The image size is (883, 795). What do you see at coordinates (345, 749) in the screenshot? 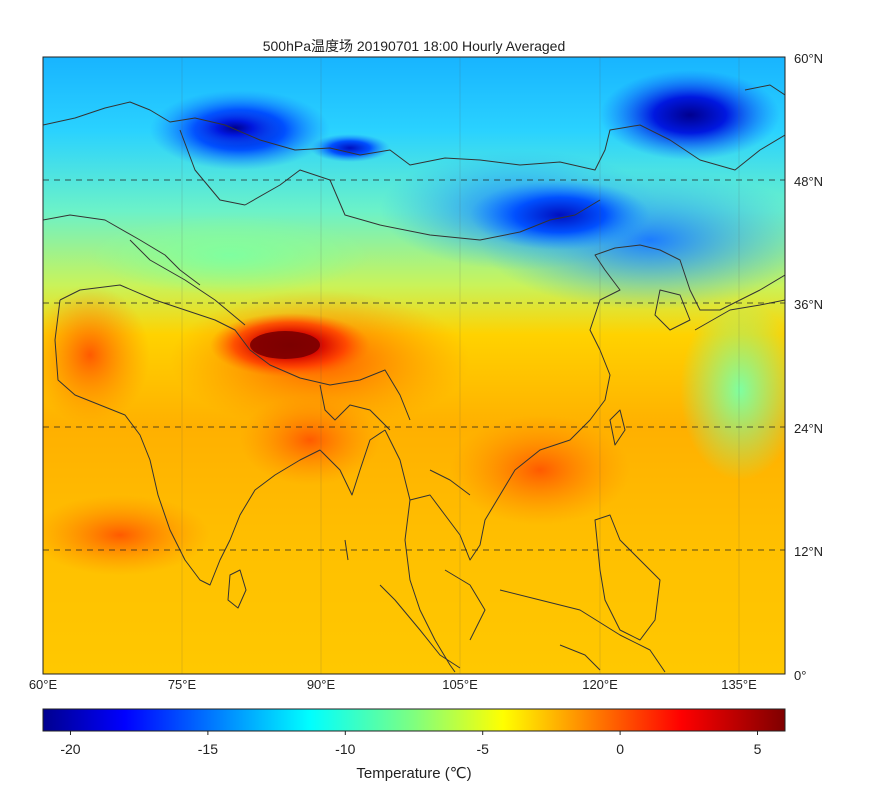
I see `colorbar-tick-label: -10` at bounding box center [345, 749].